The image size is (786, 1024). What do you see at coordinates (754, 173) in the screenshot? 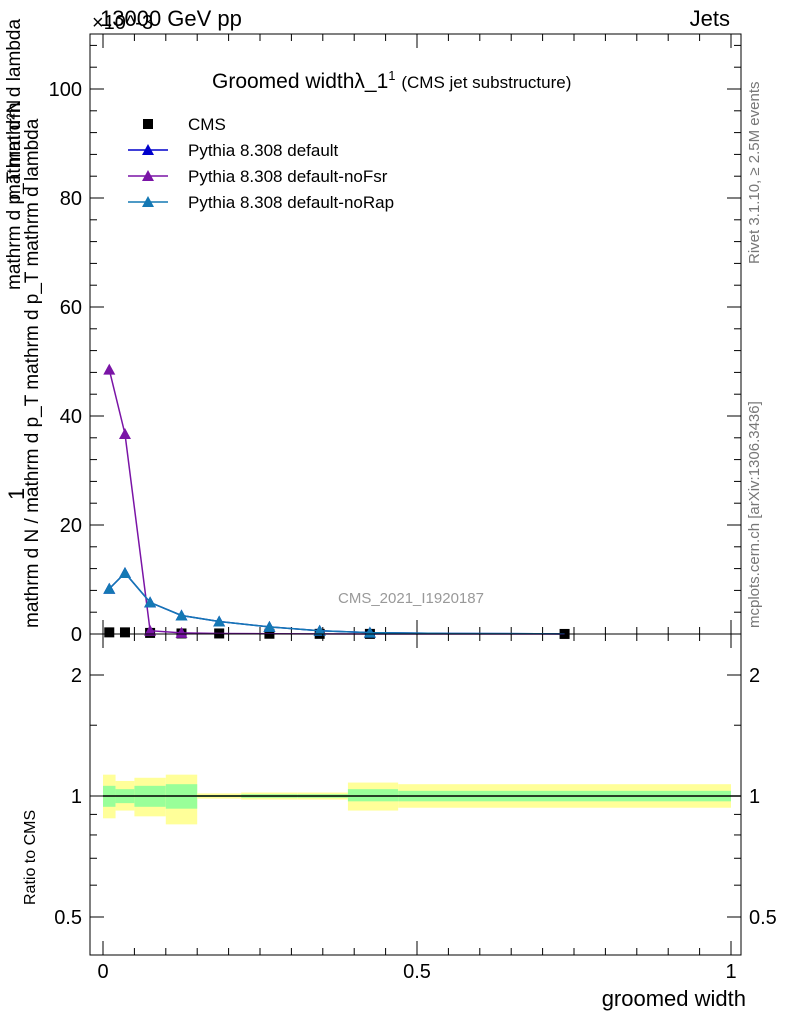
I see `rivet-version-label: Rivet 3.1.10, ≥ 2.5M events` at bounding box center [754, 173].